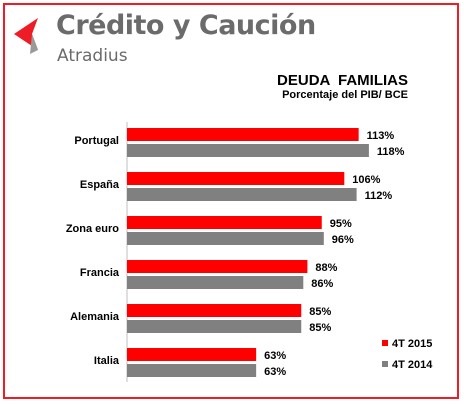 The image size is (464, 404). I want to click on category-label: España, so click(100, 185).